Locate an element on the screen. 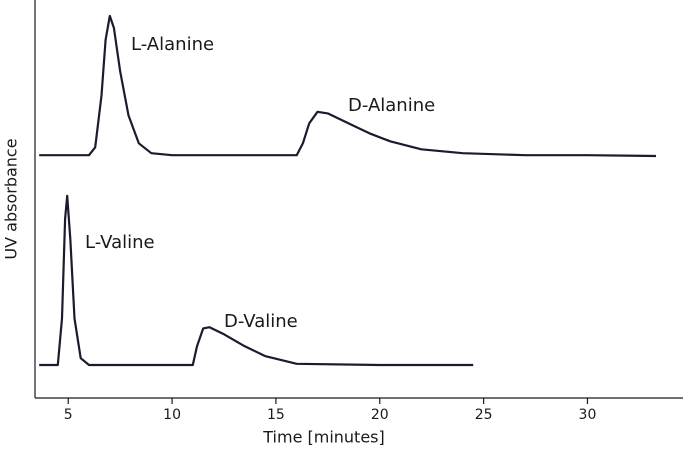  x-tick-label: 20 is located at coordinates (380, 415).